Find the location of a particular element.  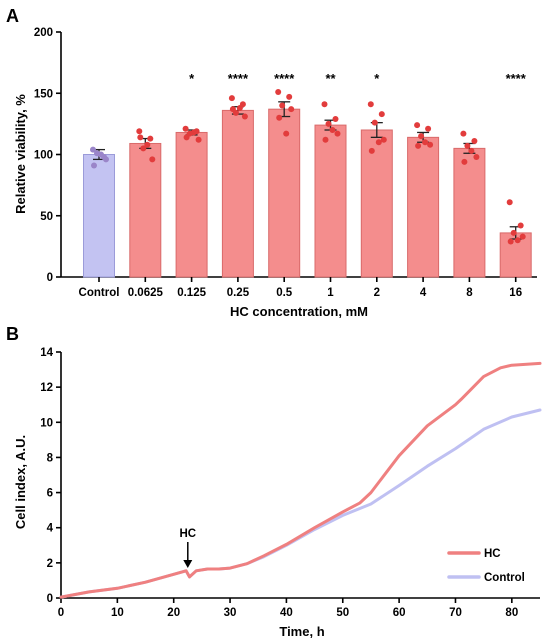

x-tick-label-b: 80 is located at coordinates (511, 613).